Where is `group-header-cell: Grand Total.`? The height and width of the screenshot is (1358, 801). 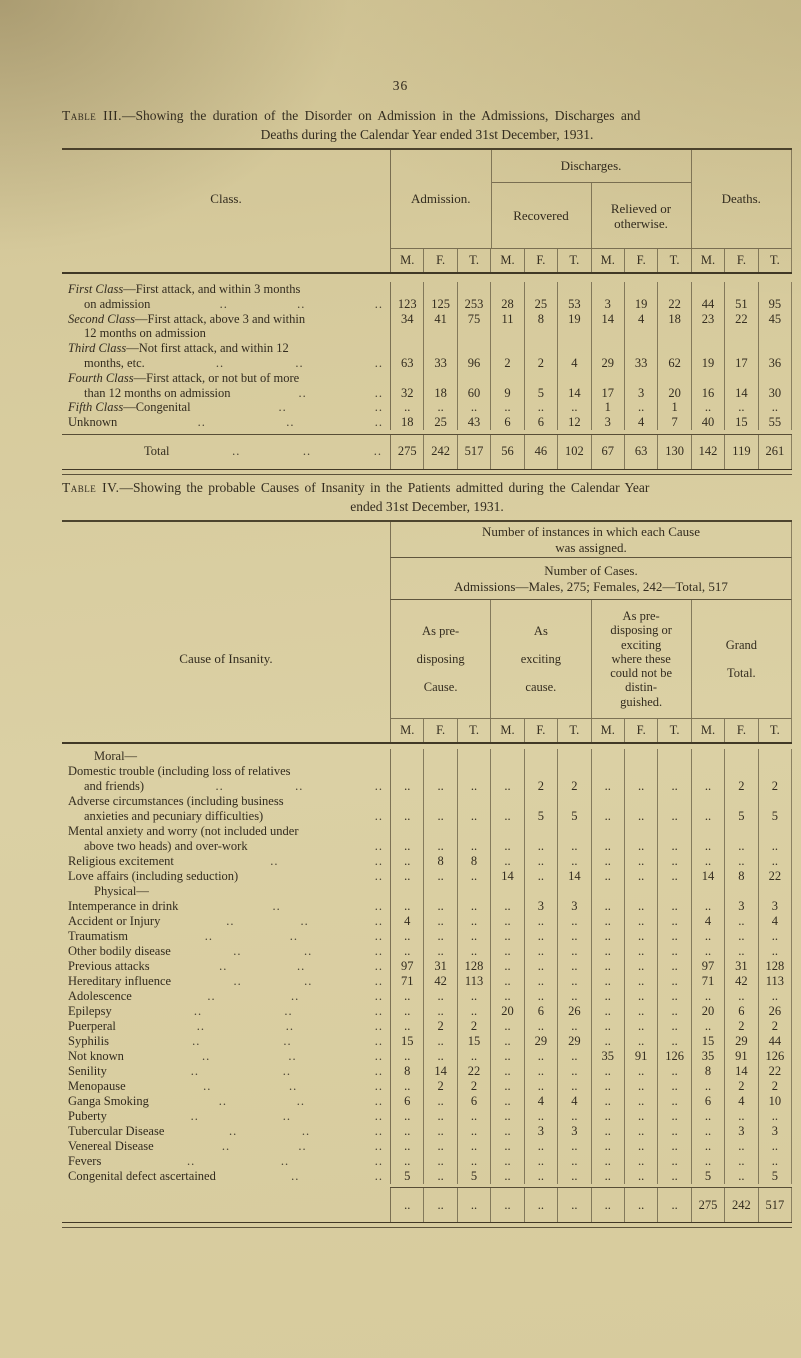
group-header-cell: Grand Total. is located at coordinates (740, 659).